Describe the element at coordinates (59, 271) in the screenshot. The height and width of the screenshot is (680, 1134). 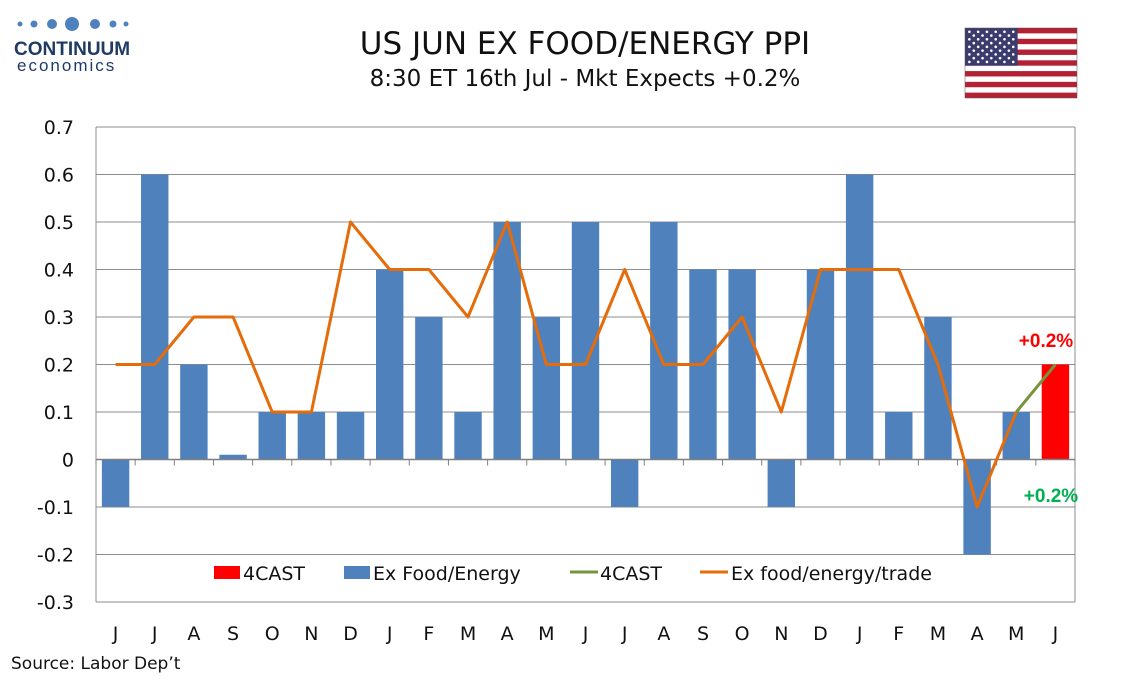
I see `y-tick-label: 0.4` at that location.